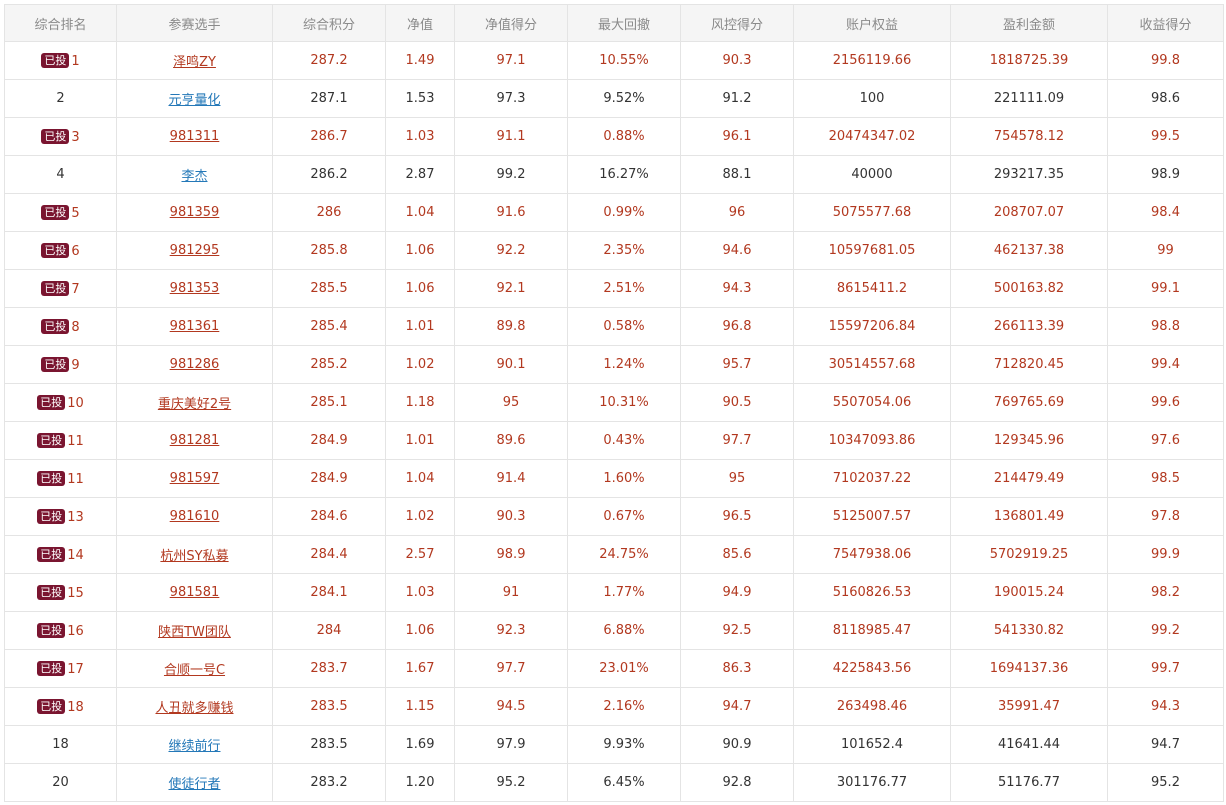 The width and height of the screenshot is (1226, 805). I want to click on risk-score-cell: 94.6, so click(737, 250).